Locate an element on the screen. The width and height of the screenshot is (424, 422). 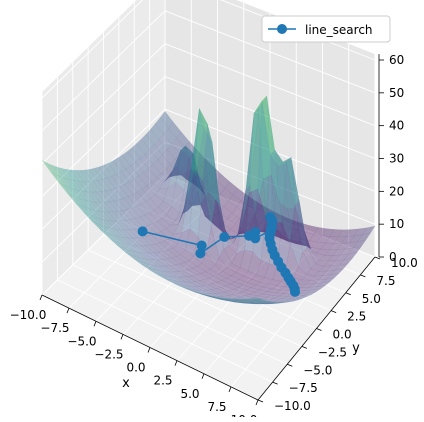
x-tick-label: 2.5 is located at coordinates (162, 381).